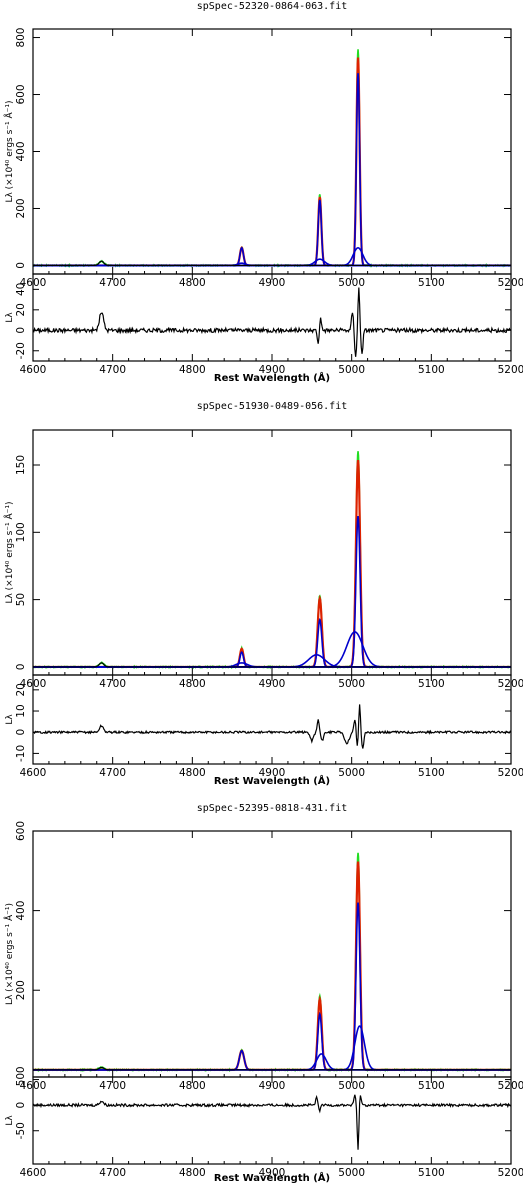 The image size is (523, 1201). I want to click on residual-y-tick-label: -50, so click(21, 1130).